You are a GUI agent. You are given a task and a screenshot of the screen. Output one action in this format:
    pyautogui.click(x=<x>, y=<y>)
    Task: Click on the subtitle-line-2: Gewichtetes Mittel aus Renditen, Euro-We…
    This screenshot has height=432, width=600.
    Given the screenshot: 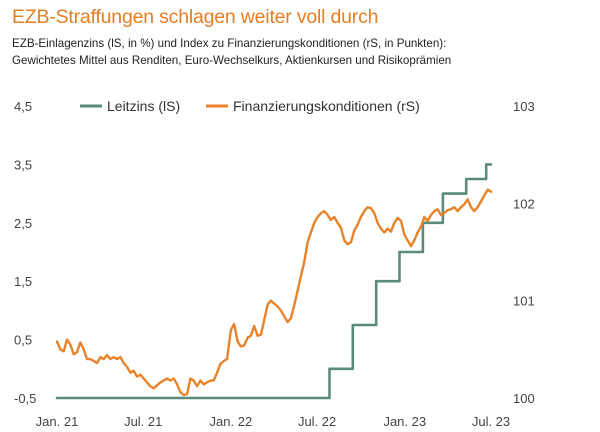 What is the action you would take?
    pyautogui.click(x=232, y=60)
    